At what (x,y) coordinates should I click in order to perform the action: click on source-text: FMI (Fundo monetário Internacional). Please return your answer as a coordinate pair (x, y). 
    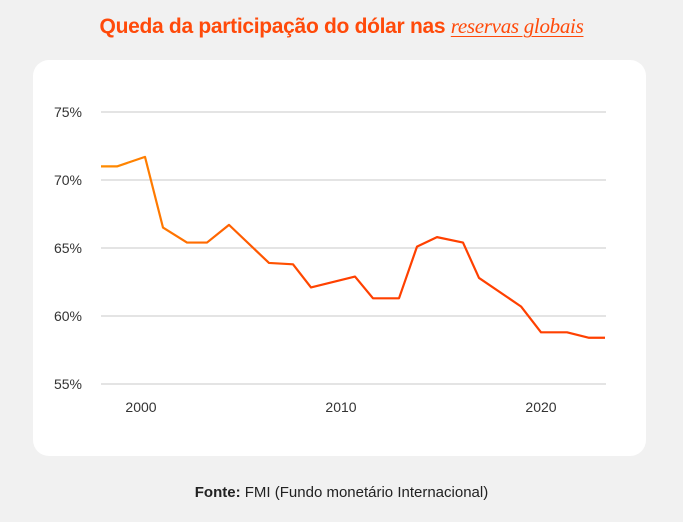
    Looking at the image, I should click on (364, 492).